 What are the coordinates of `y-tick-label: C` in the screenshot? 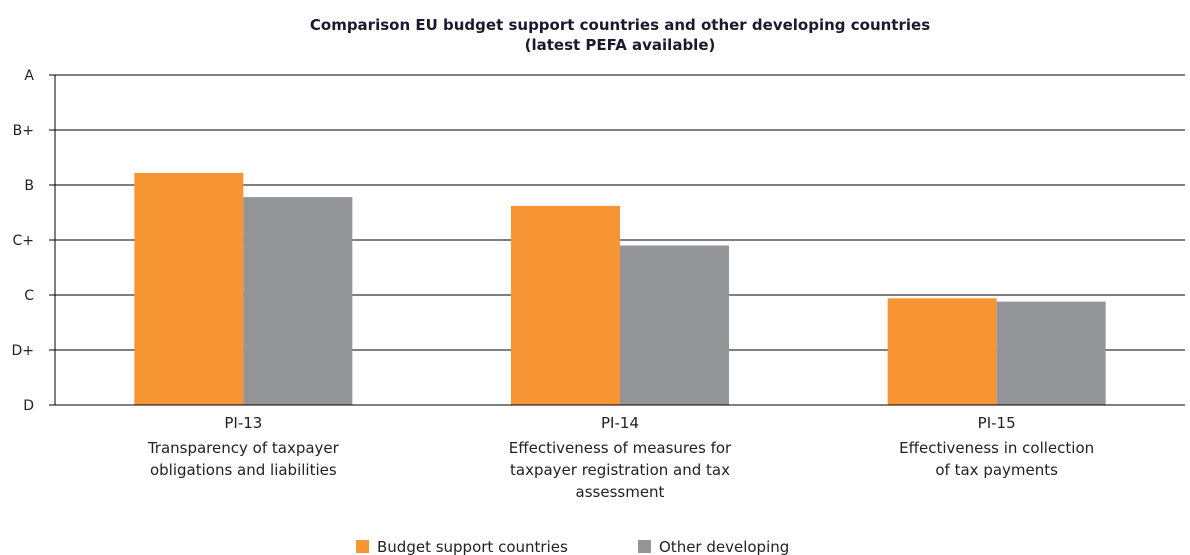 It's located at (29, 296).